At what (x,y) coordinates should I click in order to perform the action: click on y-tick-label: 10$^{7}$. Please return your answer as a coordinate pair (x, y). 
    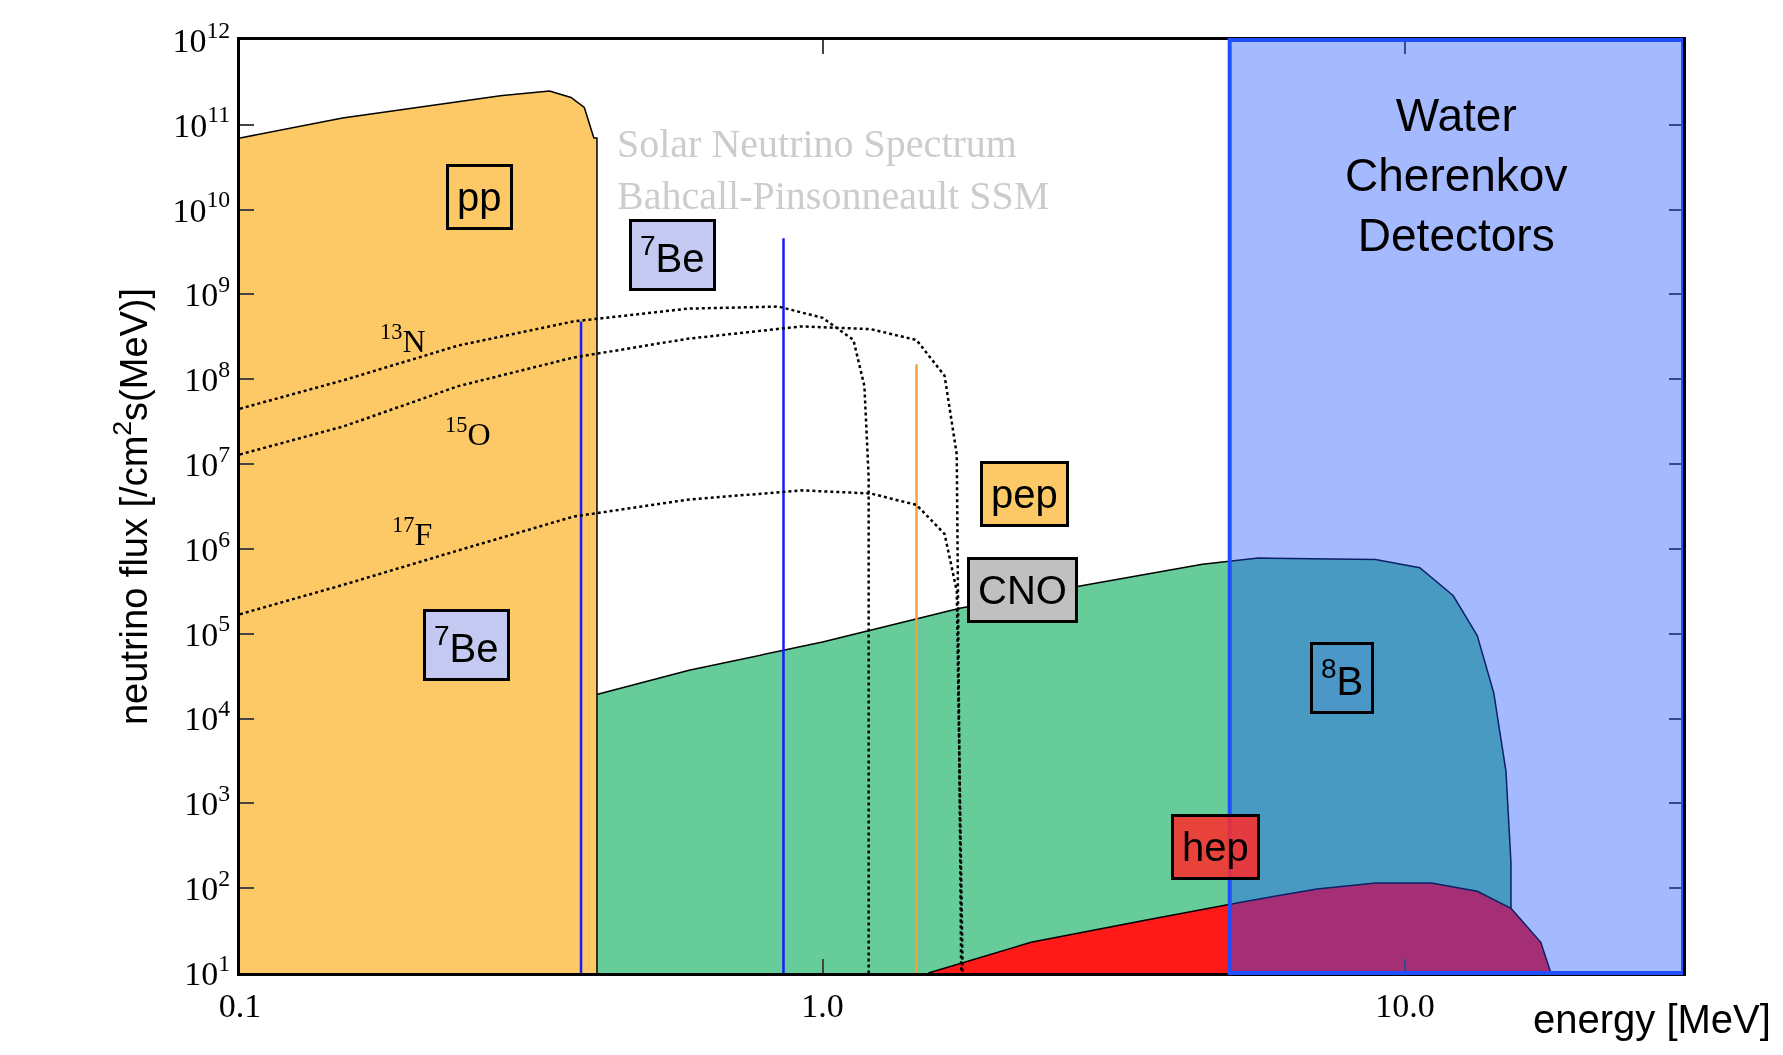
    Looking at the image, I should click on (207, 461).